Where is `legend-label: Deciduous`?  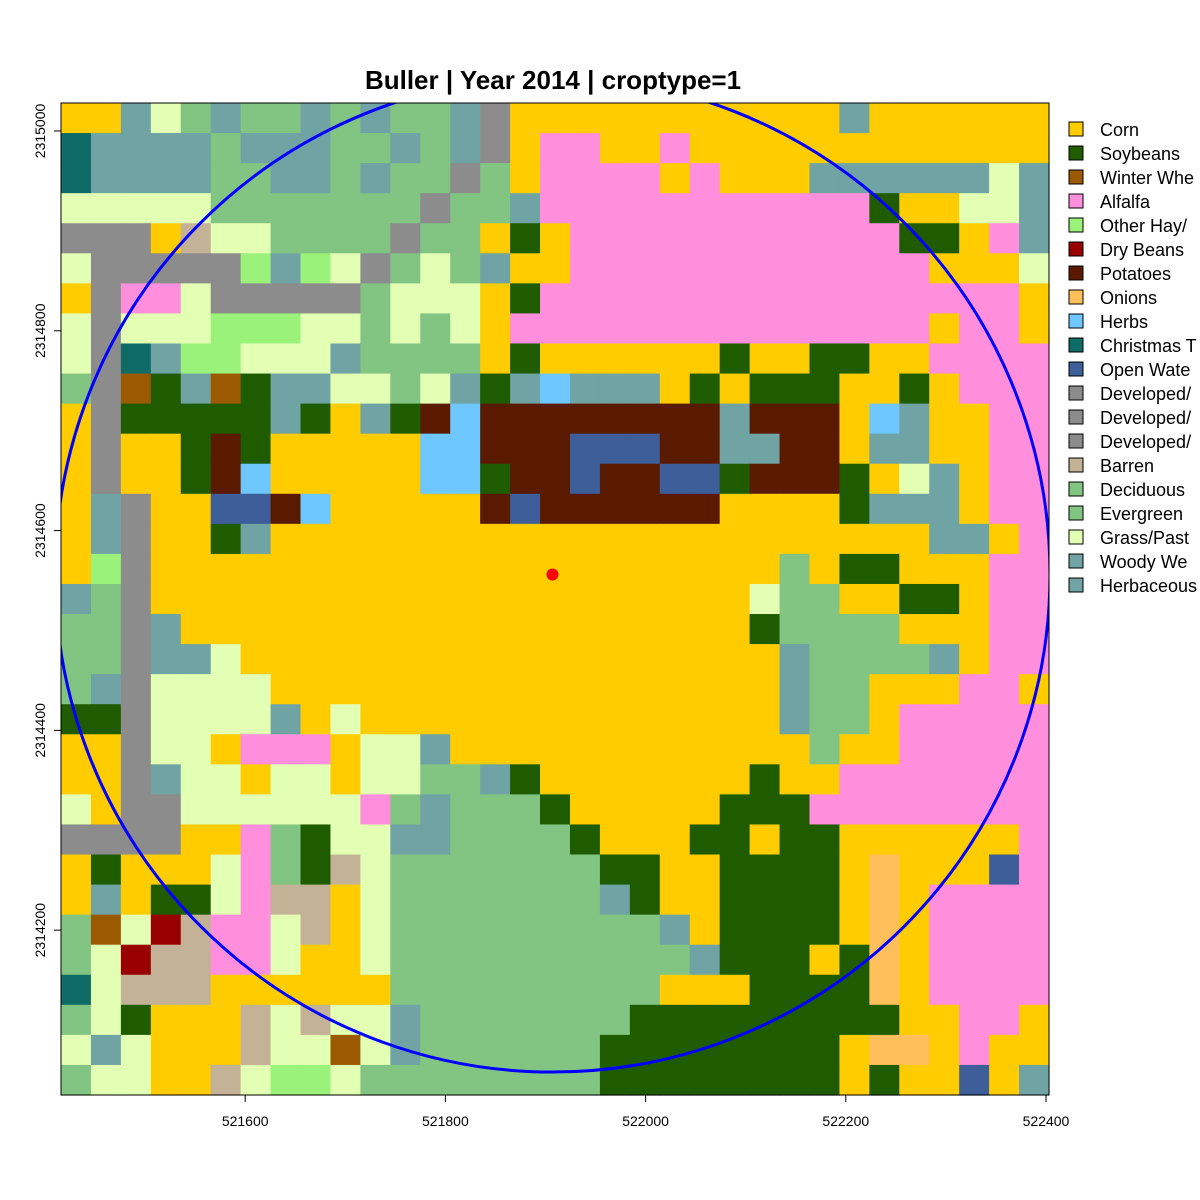
legend-label: Deciduous is located at coordinates (1142, 490).